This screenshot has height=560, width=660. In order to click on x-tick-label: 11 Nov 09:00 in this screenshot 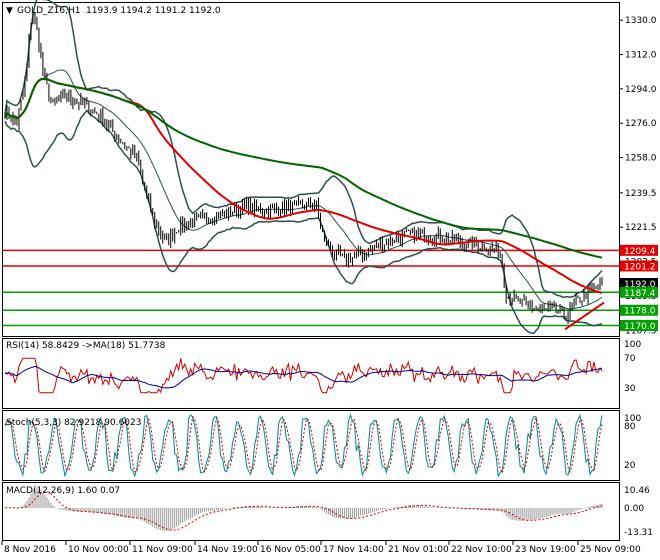, I will do `click(162, 550)`.